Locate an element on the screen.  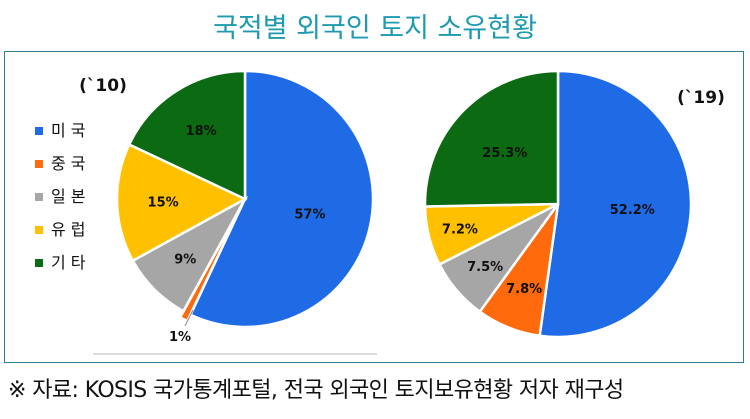
legend: 미 국중 국일 본유 럽기 타 is located at coordinates (60, 196).